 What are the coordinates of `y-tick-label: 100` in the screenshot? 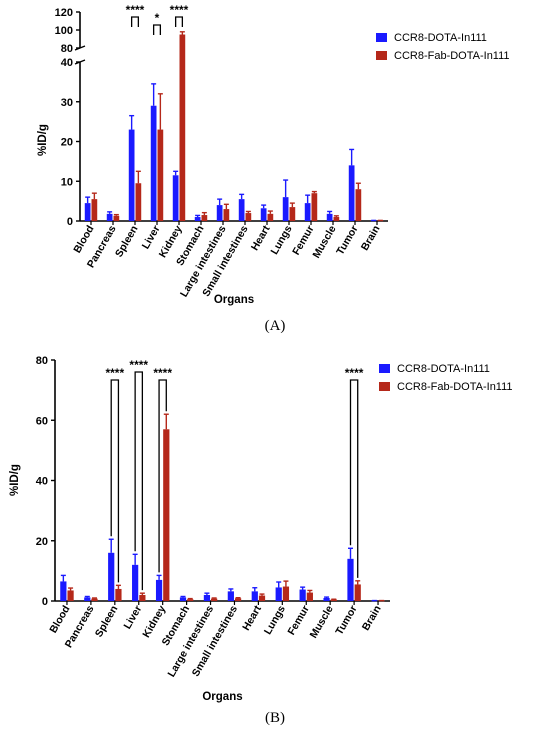 It's located at (64, 31).